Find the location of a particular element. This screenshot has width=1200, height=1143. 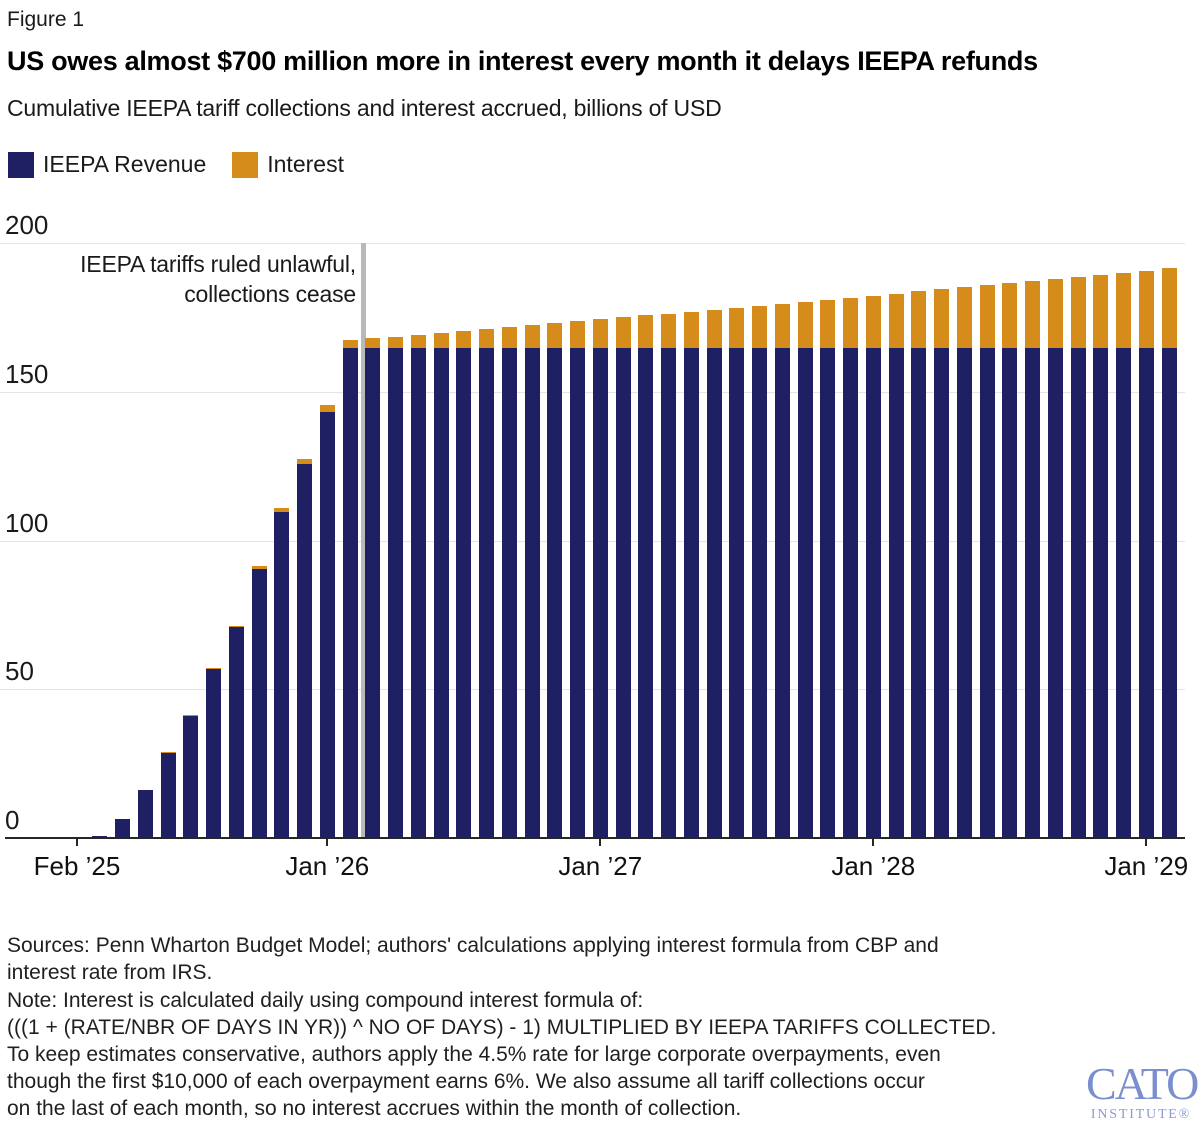

sources-line-2: interest rate from IRS. is located at coordinates (110, 972).